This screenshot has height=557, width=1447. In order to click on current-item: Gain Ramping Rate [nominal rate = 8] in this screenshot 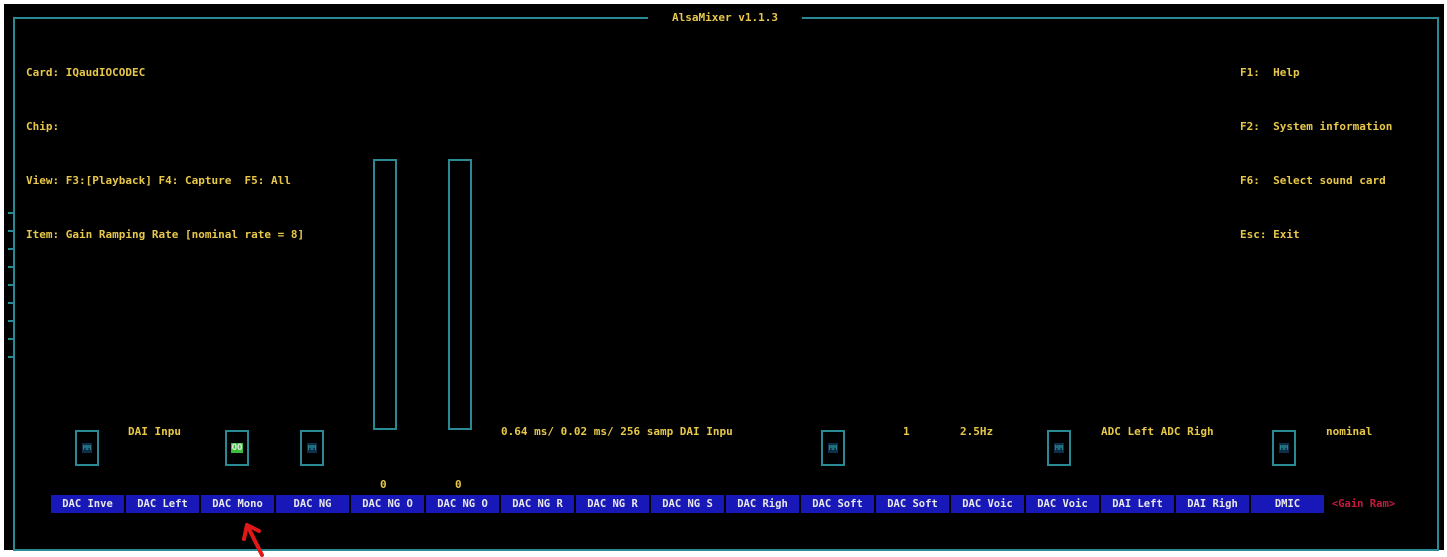, I will do `click(185, 234)`.